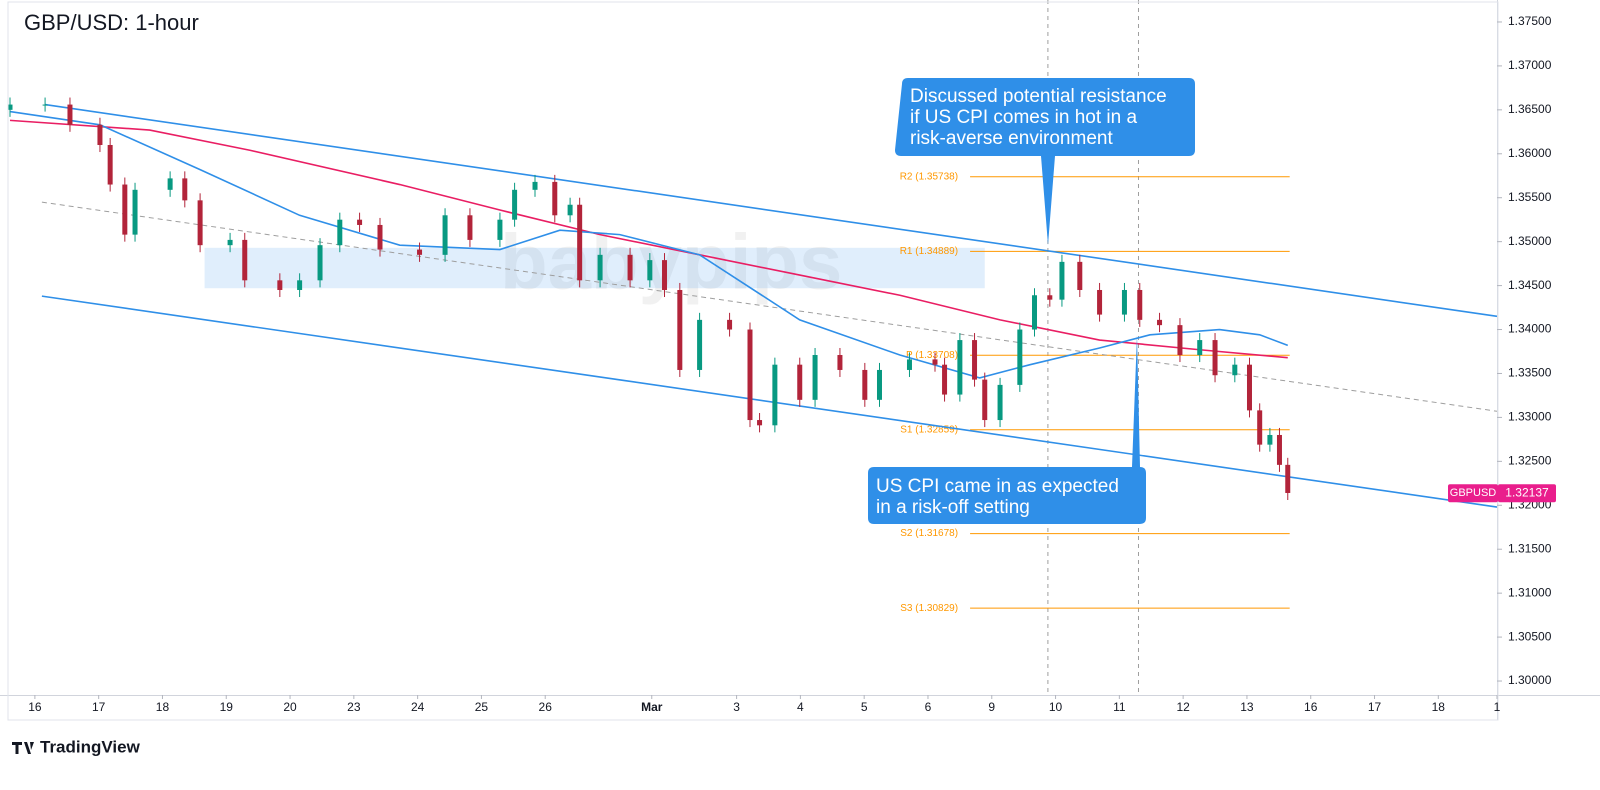  What do you see at coordinates (1530, 21) in the screenshot?
I see `y-tick-label: 1.37500` at bounding box center [1530, 21].